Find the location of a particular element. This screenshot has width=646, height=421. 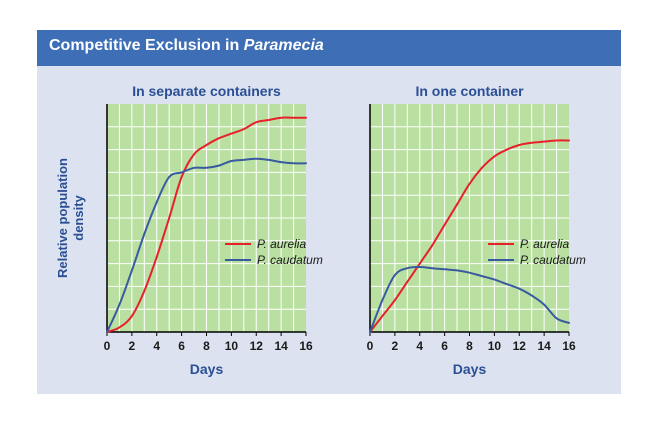

y-axis-label: Relative populationdensity is located at coordinates (70, 218).